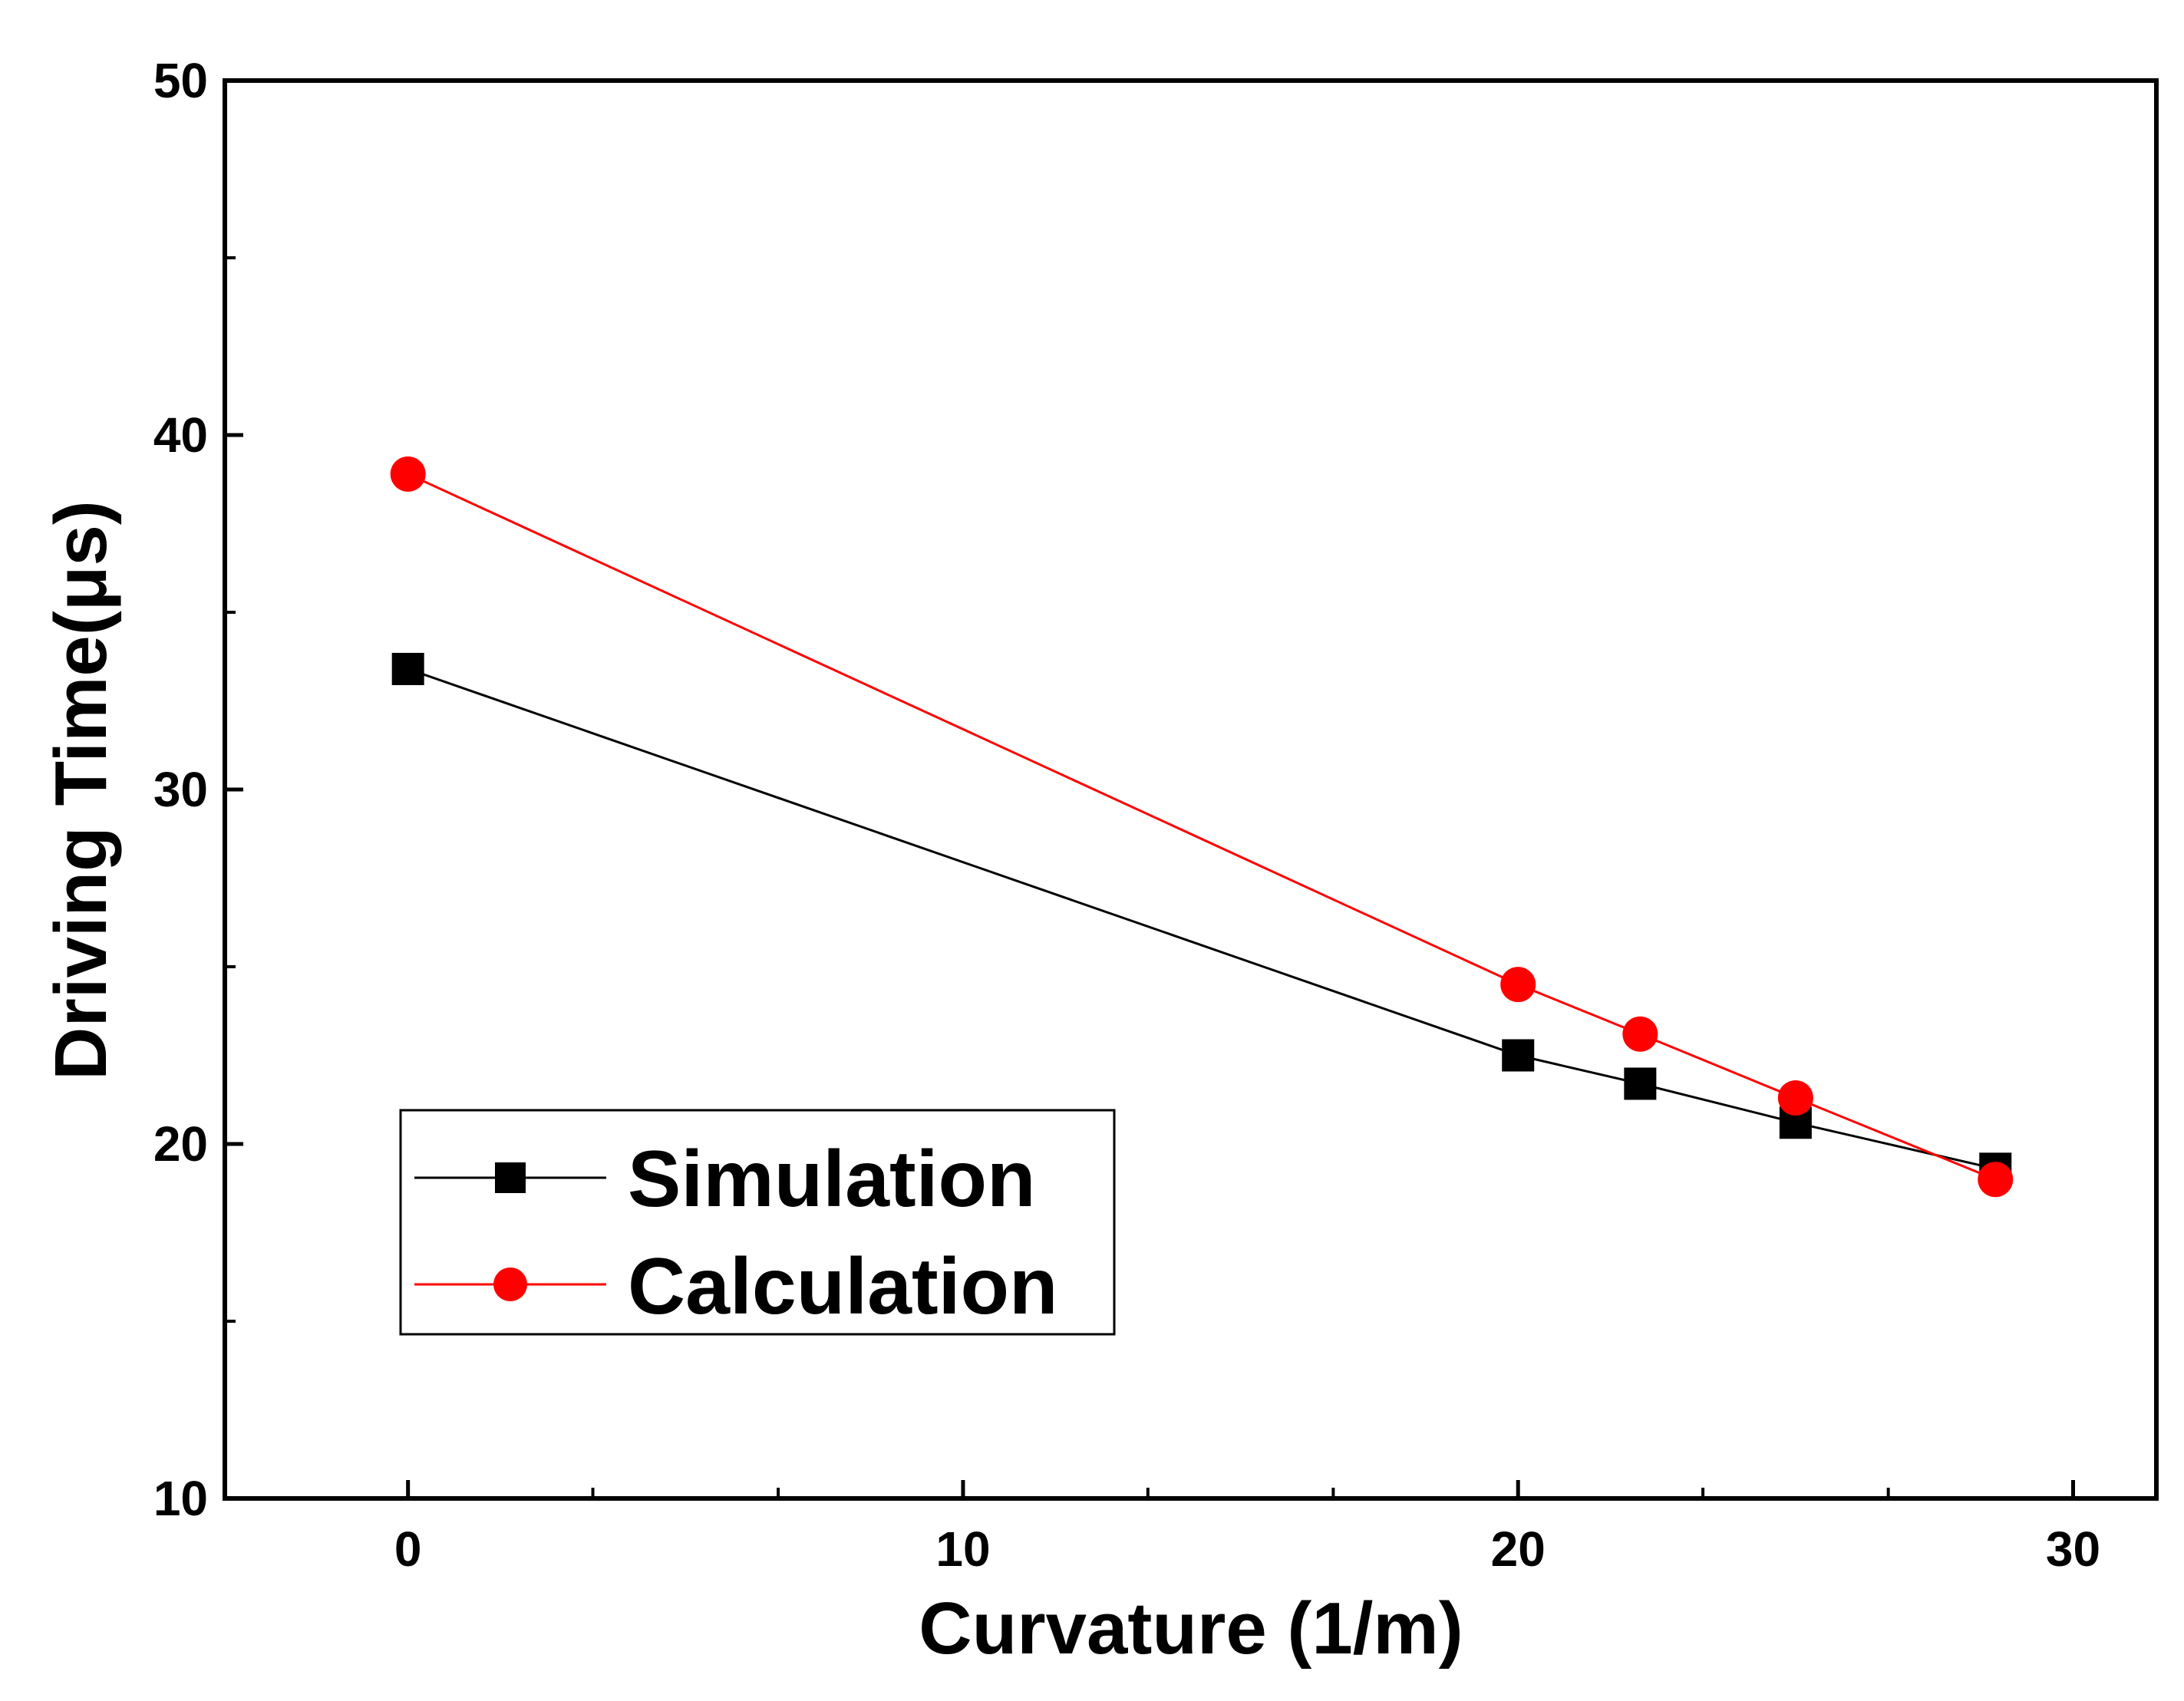 The image size is (2184, 1701). I want to click on y-axis-tick-labels: 10 20 30 40 50, so click(181, 789).